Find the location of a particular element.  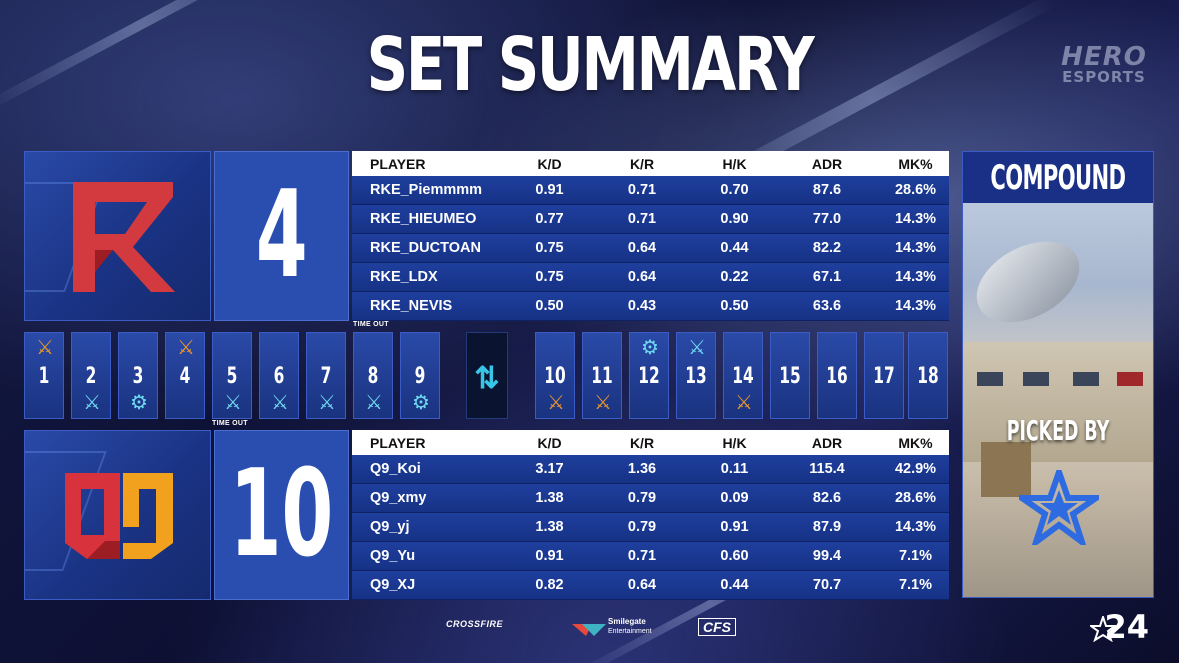

cfs-logo: CFS is located at coordinates (717, 627).